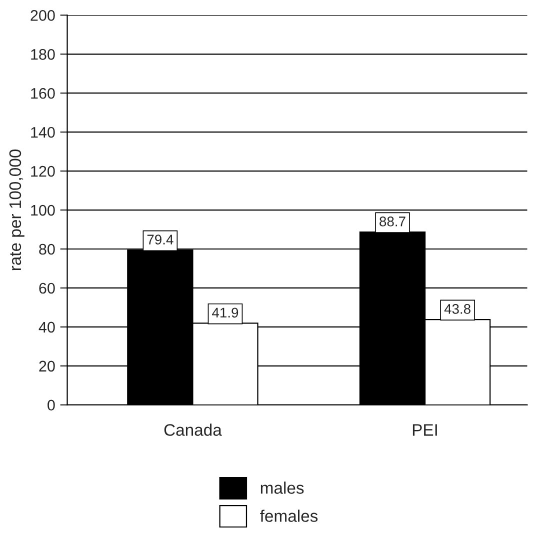 The image size is (538, 542). Describe the element at coordinates (289, 516) in the screenshot. I see `legend-label: females` at that location.